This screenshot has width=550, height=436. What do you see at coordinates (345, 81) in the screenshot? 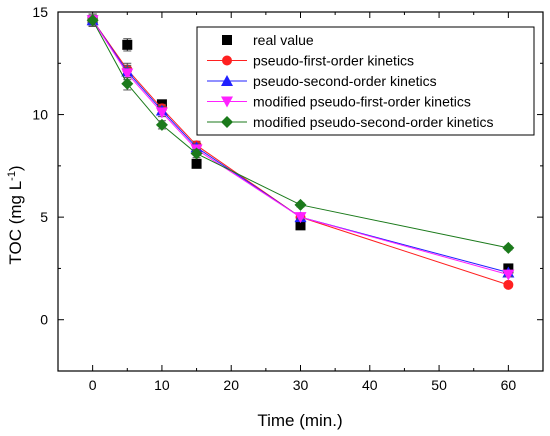
I see `legend-label: pseudo-second-order kinetics` at bounding box center [345, 81].